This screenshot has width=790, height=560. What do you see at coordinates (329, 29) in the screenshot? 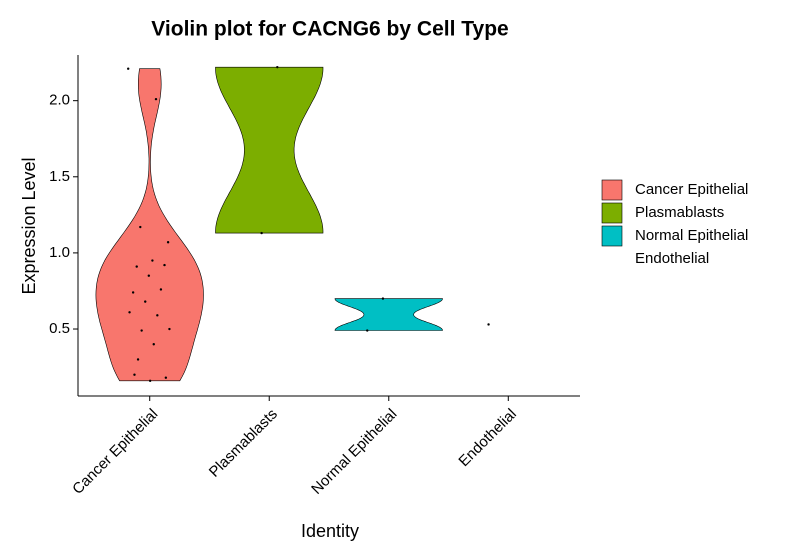
I see `chart-title: Violin plot for CACNG6 by Cell Type` at bounding box center [329, 29].